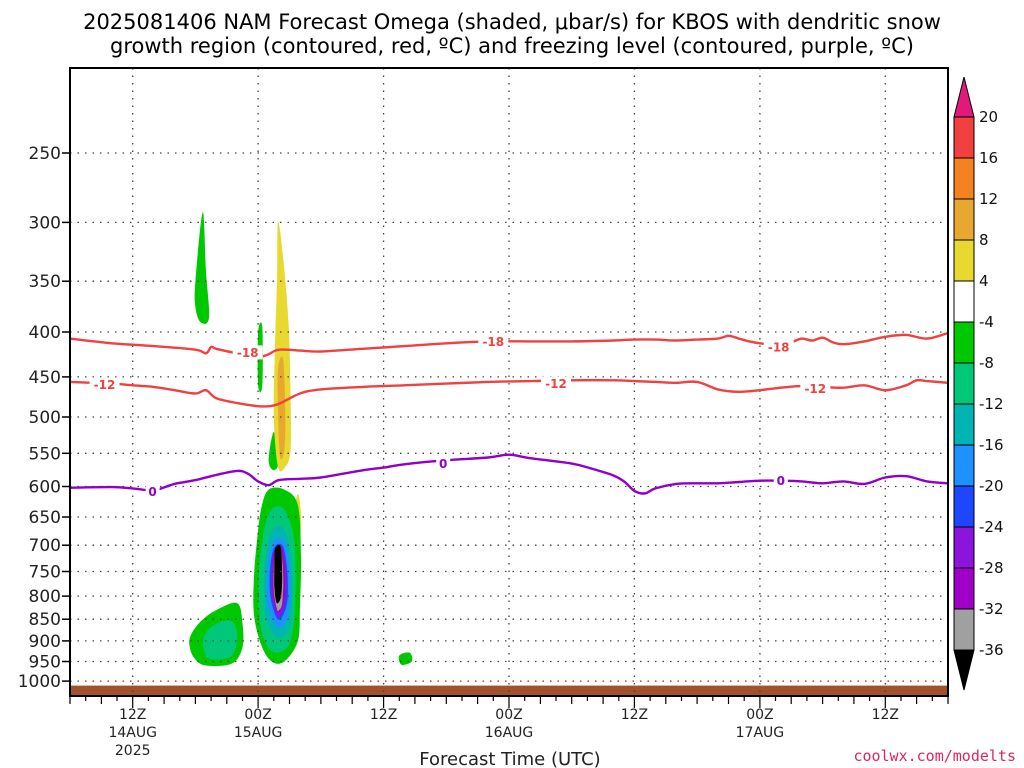 The image size is (1024, 768). Describe the element at coordinates (984, 240) in the screenshot. I see `colorbar-label: 8` at that location.